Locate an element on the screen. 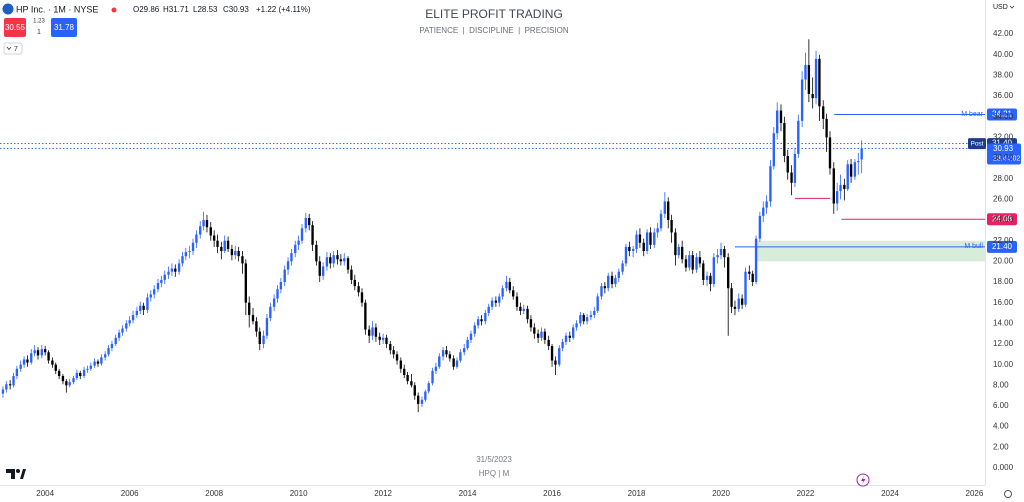 Image resolution: width=1024 pixels, height=502 pixels. x-tick-label: 2022 is located at coordinates (806, 493).